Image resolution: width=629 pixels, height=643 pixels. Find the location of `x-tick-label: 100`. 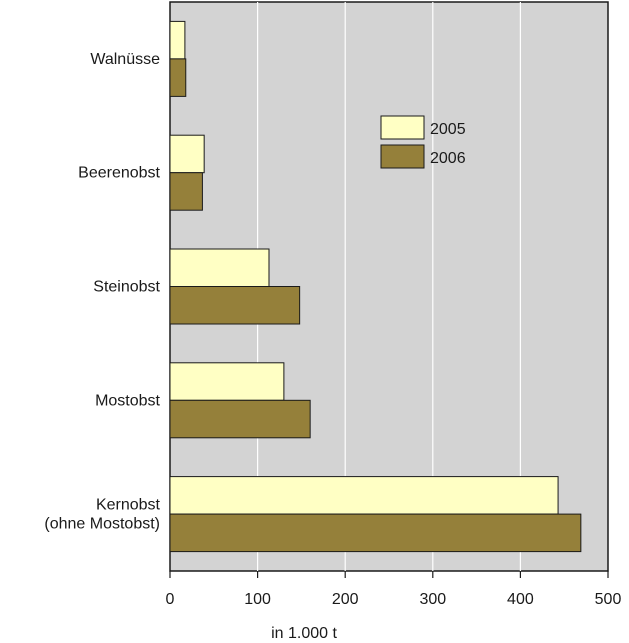

x-tick-label: 100 is located at coordinates (257, 599).